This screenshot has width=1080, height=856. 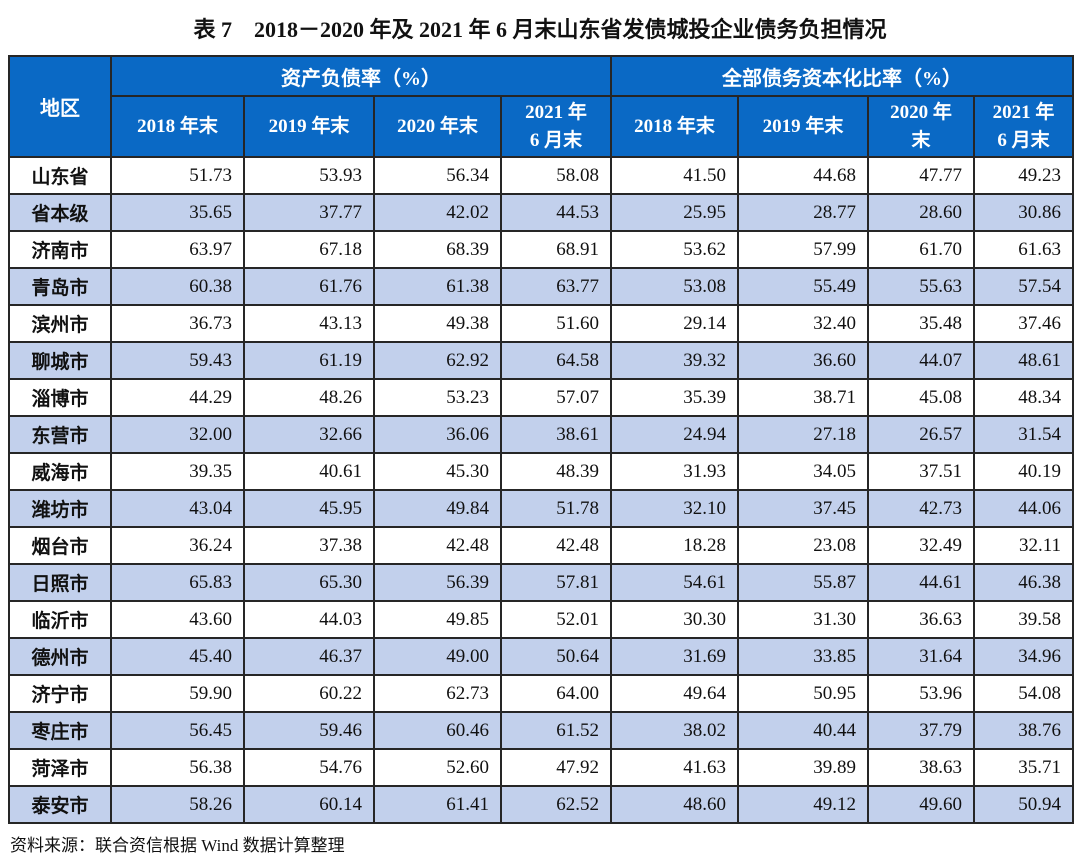 What do you see at coordinates (556, 249) in the screenshot?
I see `value-cell: 68.91` at bounding box center [556, 249].